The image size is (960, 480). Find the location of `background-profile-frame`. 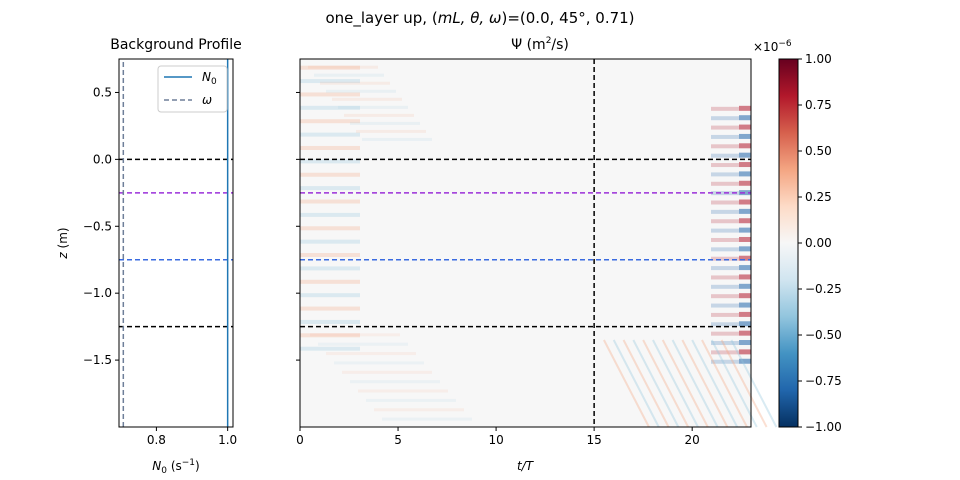

background-profile-frame is located at coordinates (176, 243).